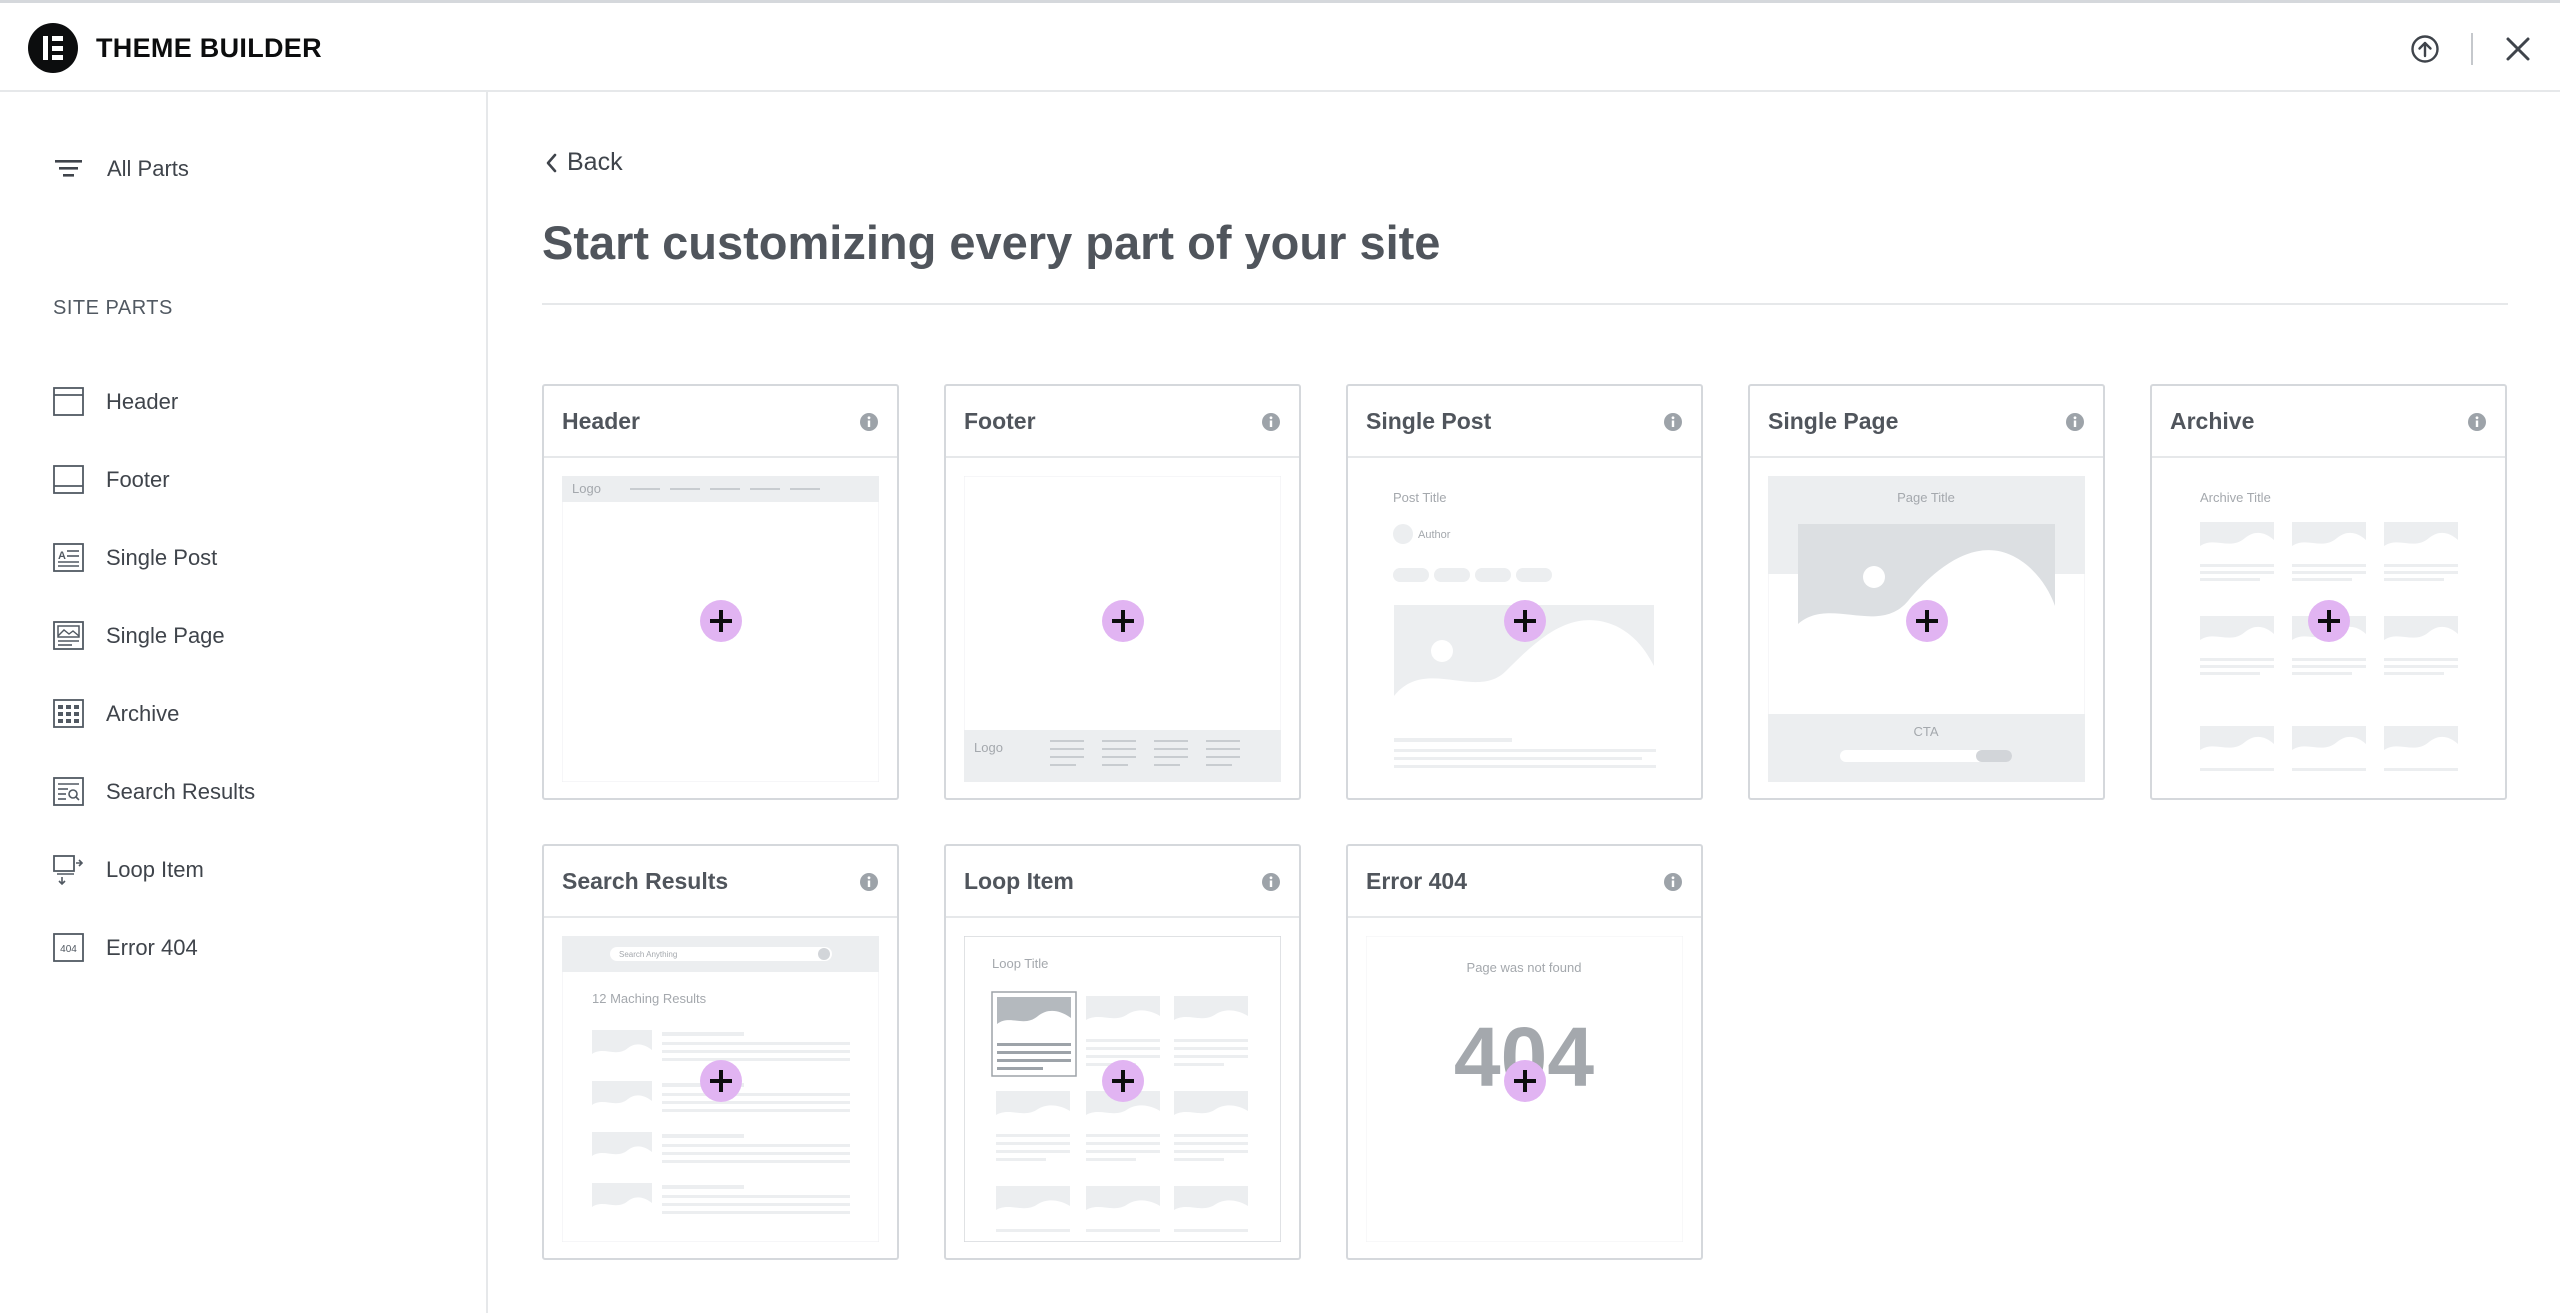  Describe the element at coordinates (1020, 963) in the screenshot. I see `preview-loop-title: Loop Title` at that location.